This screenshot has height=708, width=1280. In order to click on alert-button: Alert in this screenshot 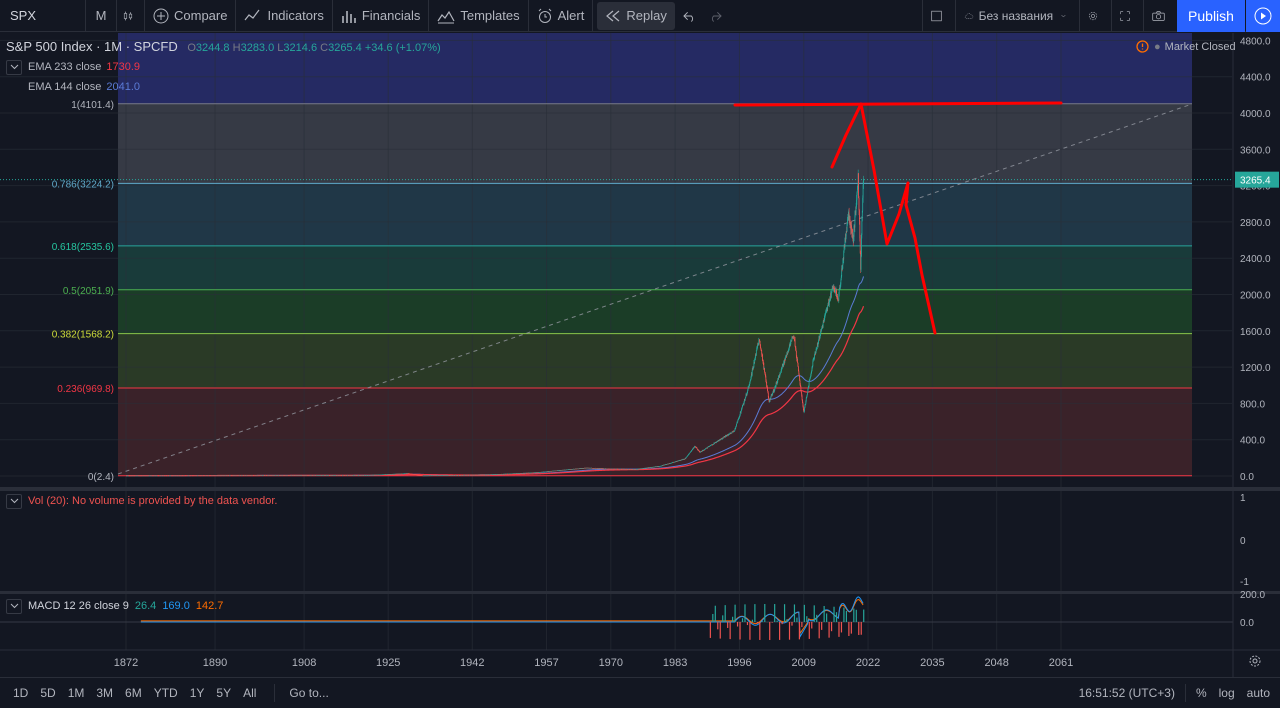, I will do `click(561, 16)`.